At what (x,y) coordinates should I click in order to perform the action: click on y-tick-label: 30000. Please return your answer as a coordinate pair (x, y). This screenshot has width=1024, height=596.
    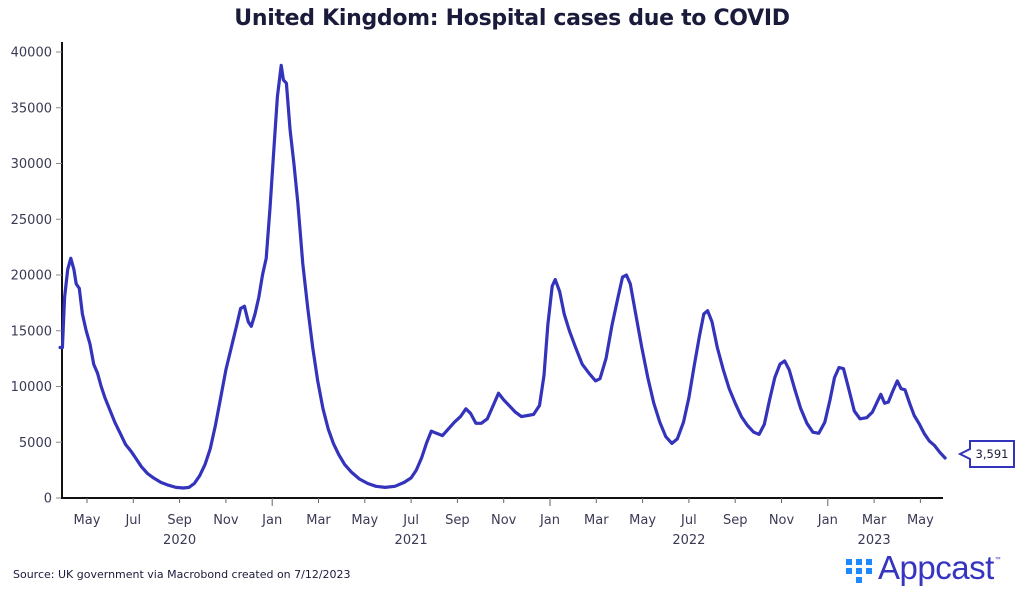
    Looking at the image, I should click on (31, 164).